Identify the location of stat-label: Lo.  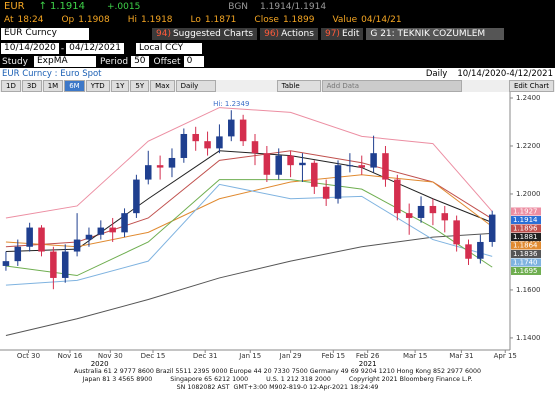
(195, 19).